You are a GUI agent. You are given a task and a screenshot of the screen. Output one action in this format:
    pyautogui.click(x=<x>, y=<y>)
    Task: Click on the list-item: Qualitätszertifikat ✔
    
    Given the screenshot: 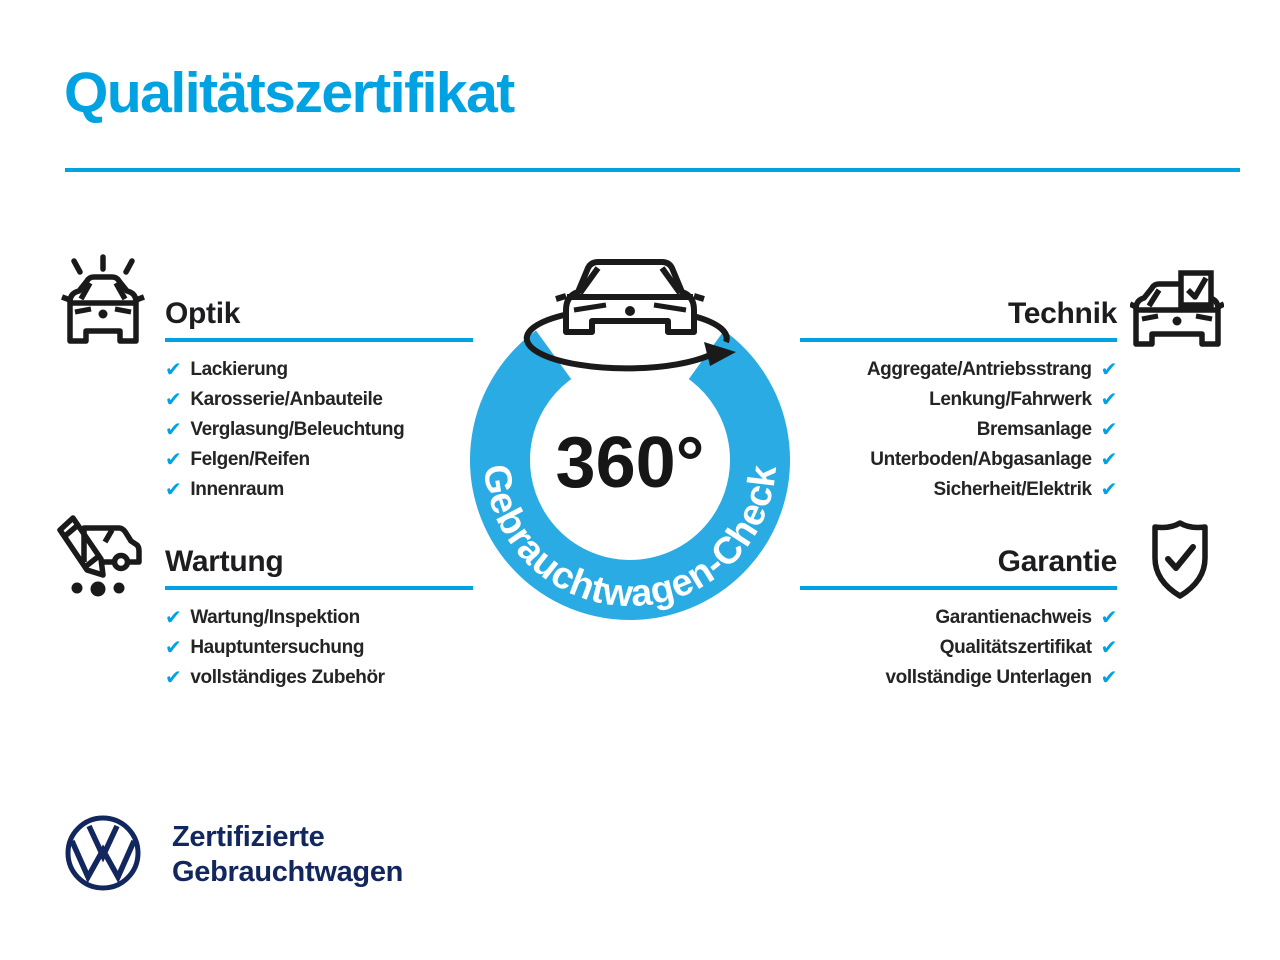 What is the action you would take?
    pyautogui.click(x=959, y=648)
    